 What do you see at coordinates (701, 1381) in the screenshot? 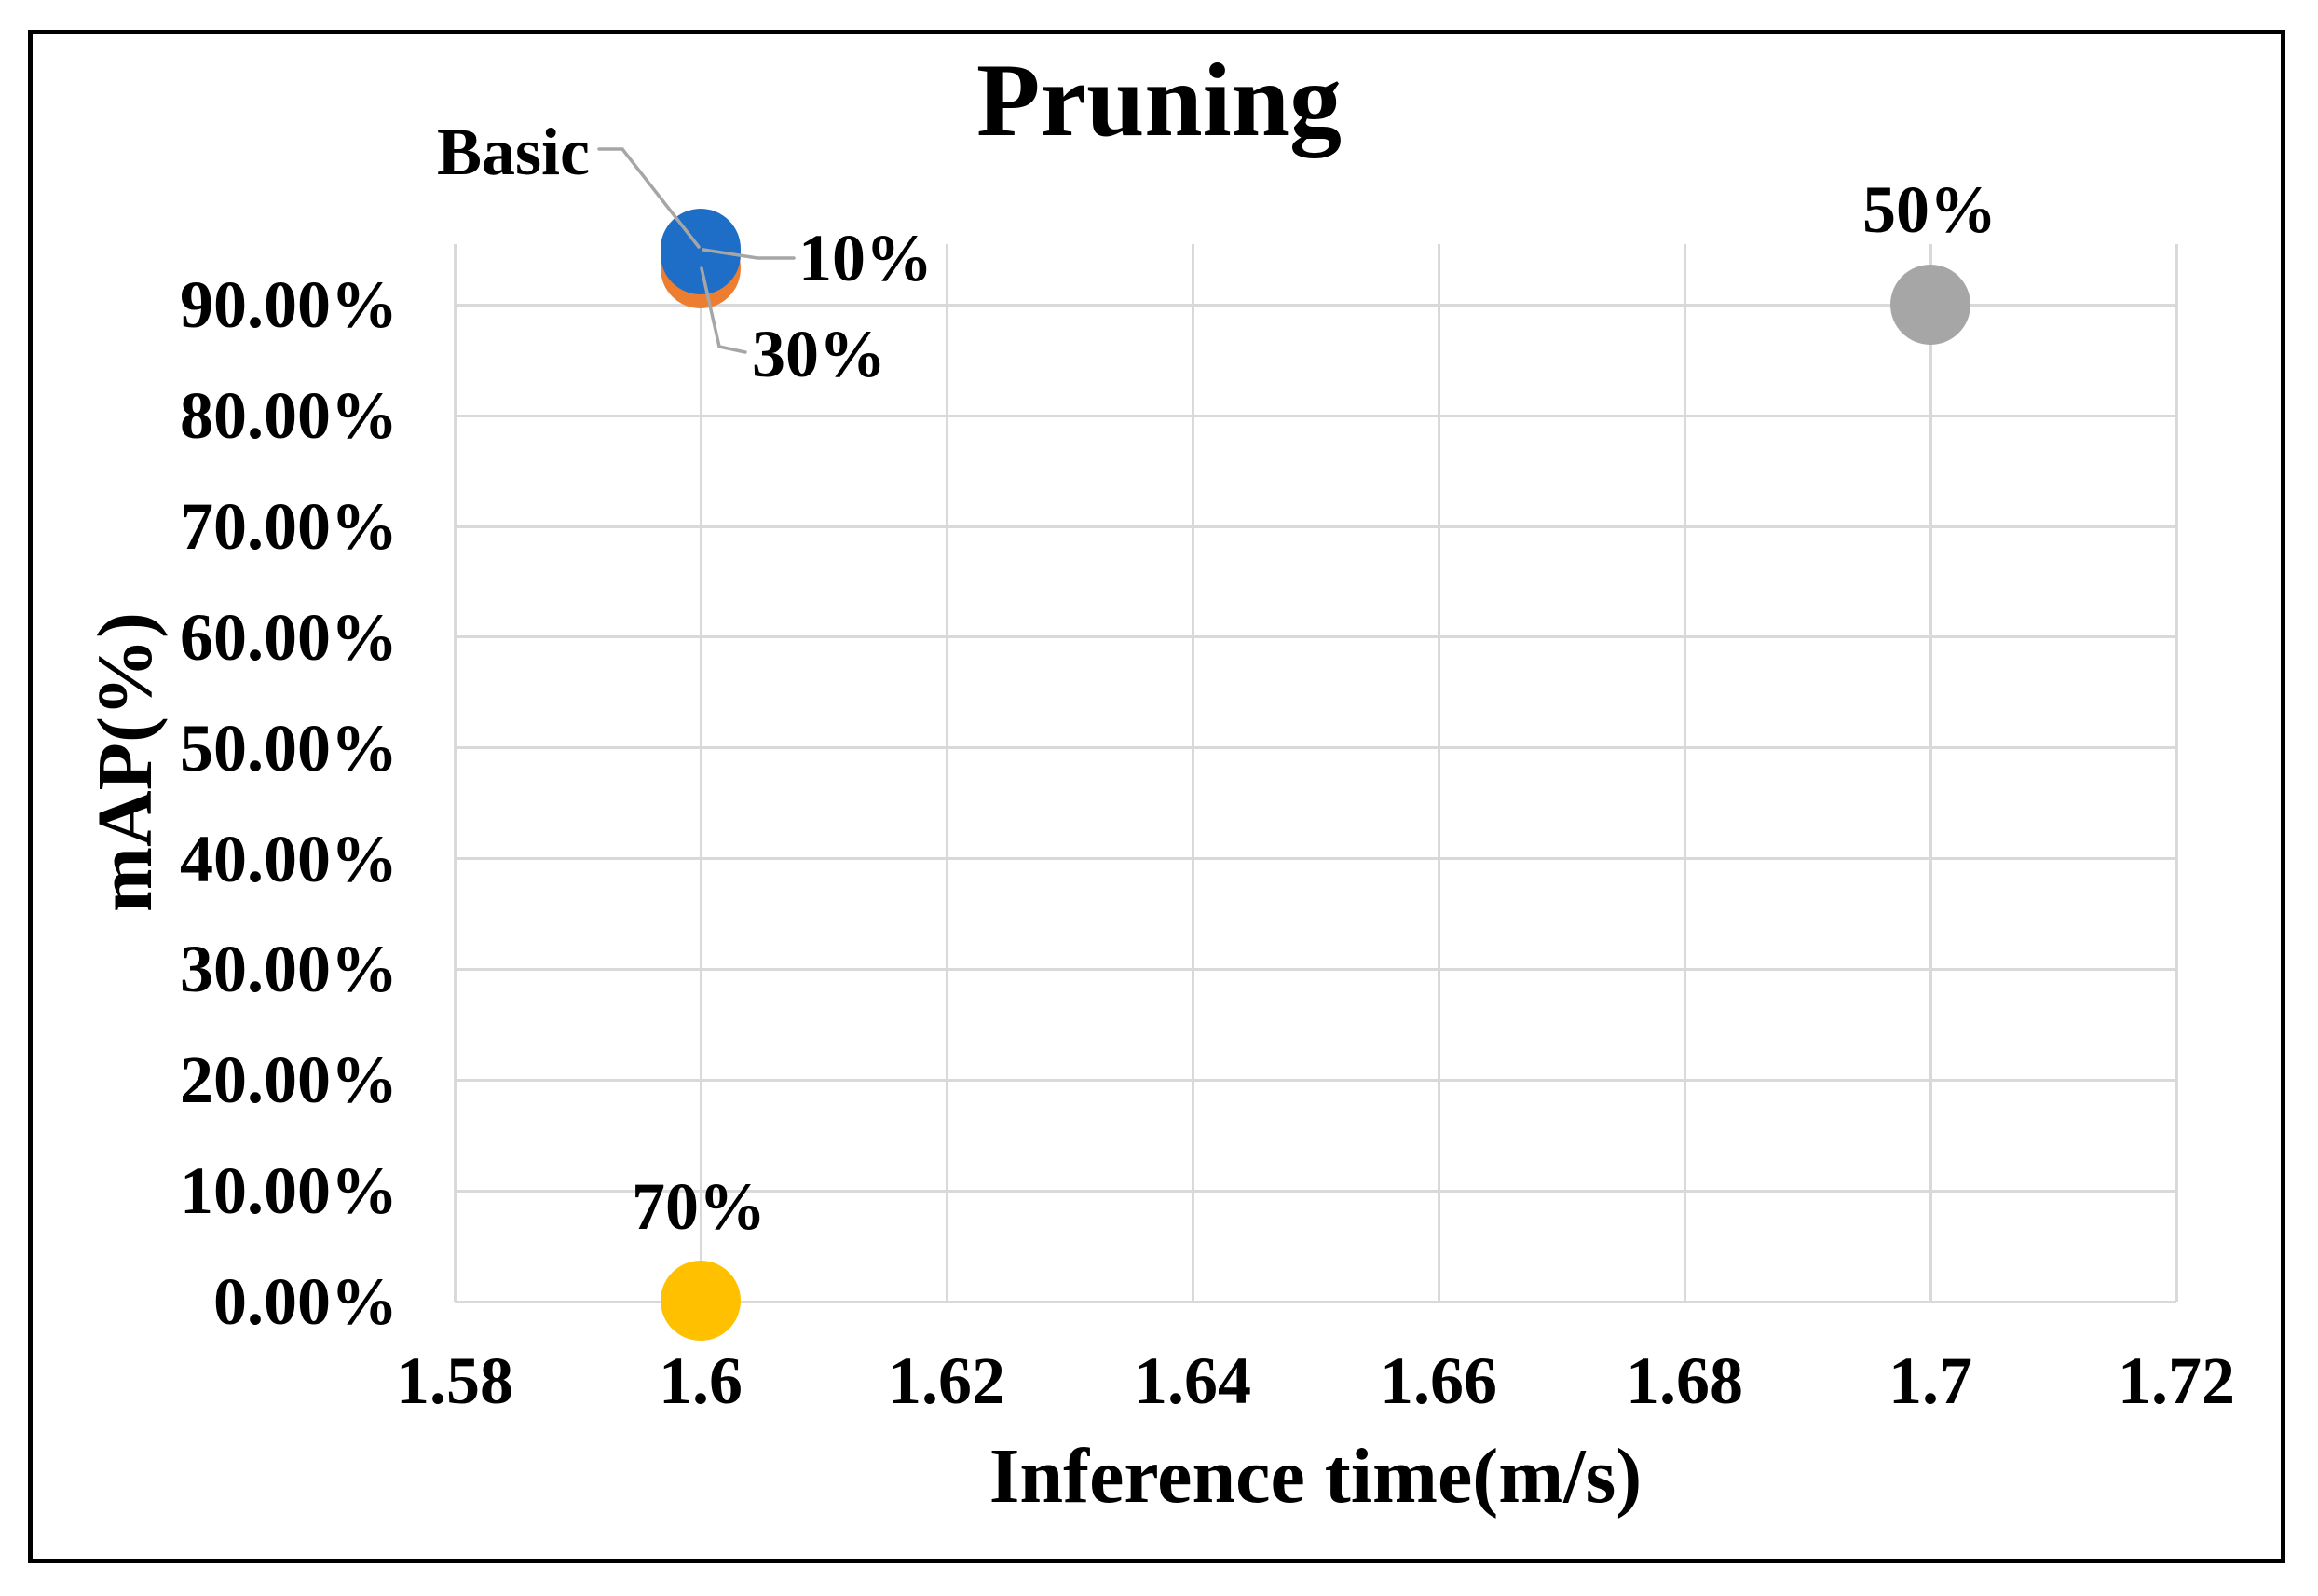
I see `x-tick-label: 1.6` at bounding box center [701, 1381].